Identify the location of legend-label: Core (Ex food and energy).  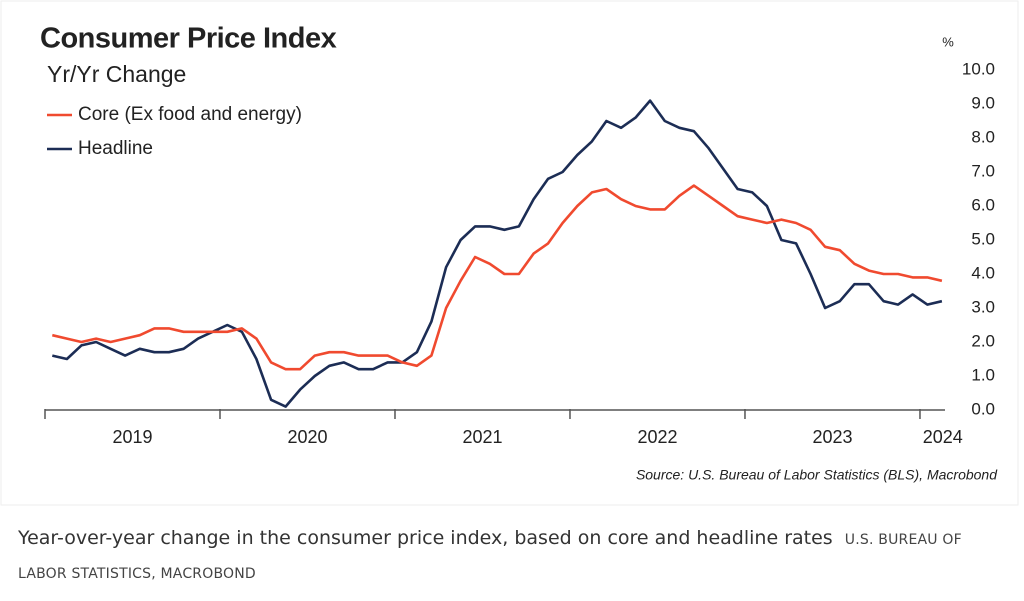
(190, 114).